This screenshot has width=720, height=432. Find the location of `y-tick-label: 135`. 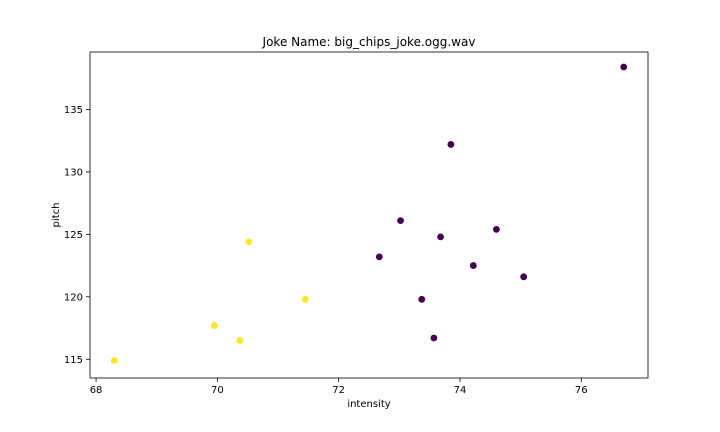

y-tick-label: 135 is located at coordinates (73, 110).